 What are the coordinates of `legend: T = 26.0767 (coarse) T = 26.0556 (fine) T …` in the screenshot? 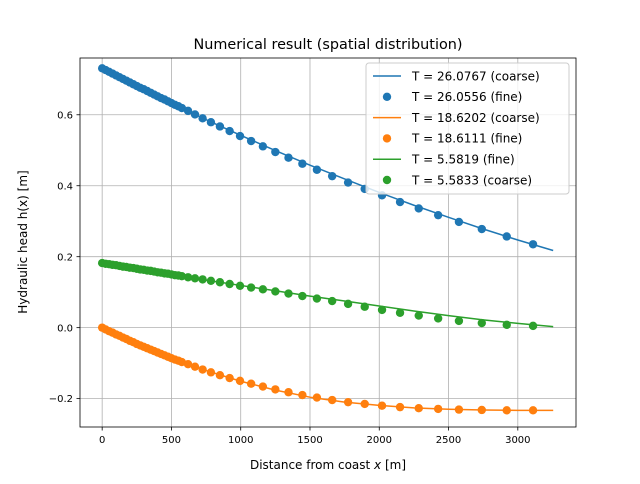 It's located at (467, 128).